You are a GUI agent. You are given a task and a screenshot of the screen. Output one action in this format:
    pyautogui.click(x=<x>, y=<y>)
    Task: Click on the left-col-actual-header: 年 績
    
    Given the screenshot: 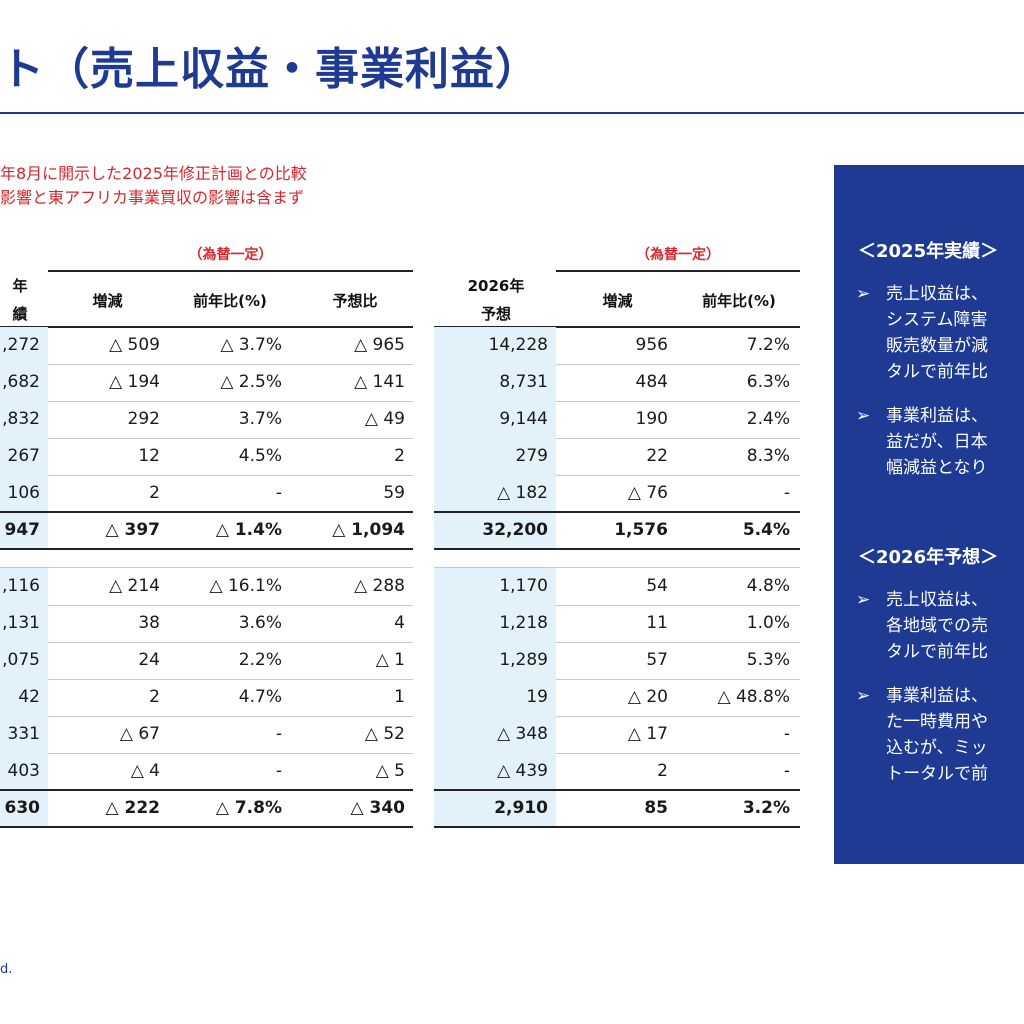 What is the action you would take?
    pyautogui.click(x=20, y=300)
    